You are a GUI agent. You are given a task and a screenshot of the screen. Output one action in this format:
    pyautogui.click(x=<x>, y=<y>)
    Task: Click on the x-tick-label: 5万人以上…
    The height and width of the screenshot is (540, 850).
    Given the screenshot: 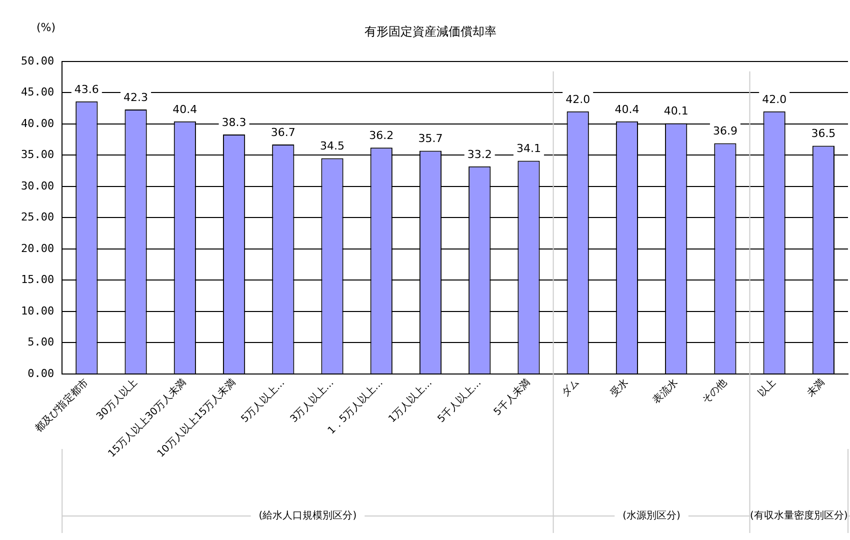 What is the action you would take?
    pyautogui.click(x=263, y=401)
    